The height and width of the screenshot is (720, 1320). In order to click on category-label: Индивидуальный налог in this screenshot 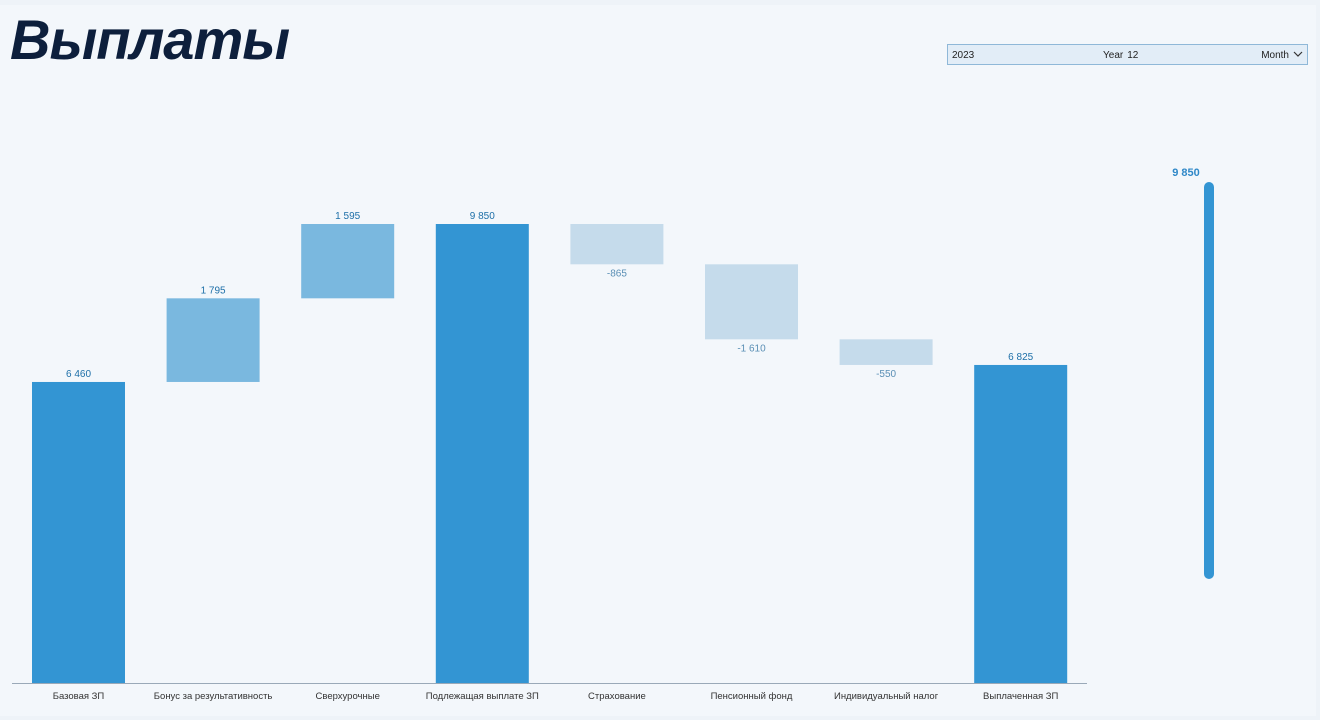, I will do `click(886, 696)`.